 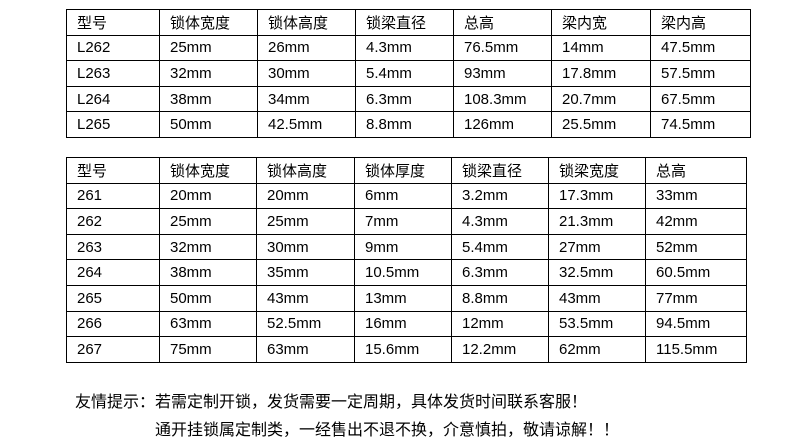 What do you see at coordinates (597, 247) in the screenshot?
I see `table-cell: 27mm` at bounding box center [597, 247].